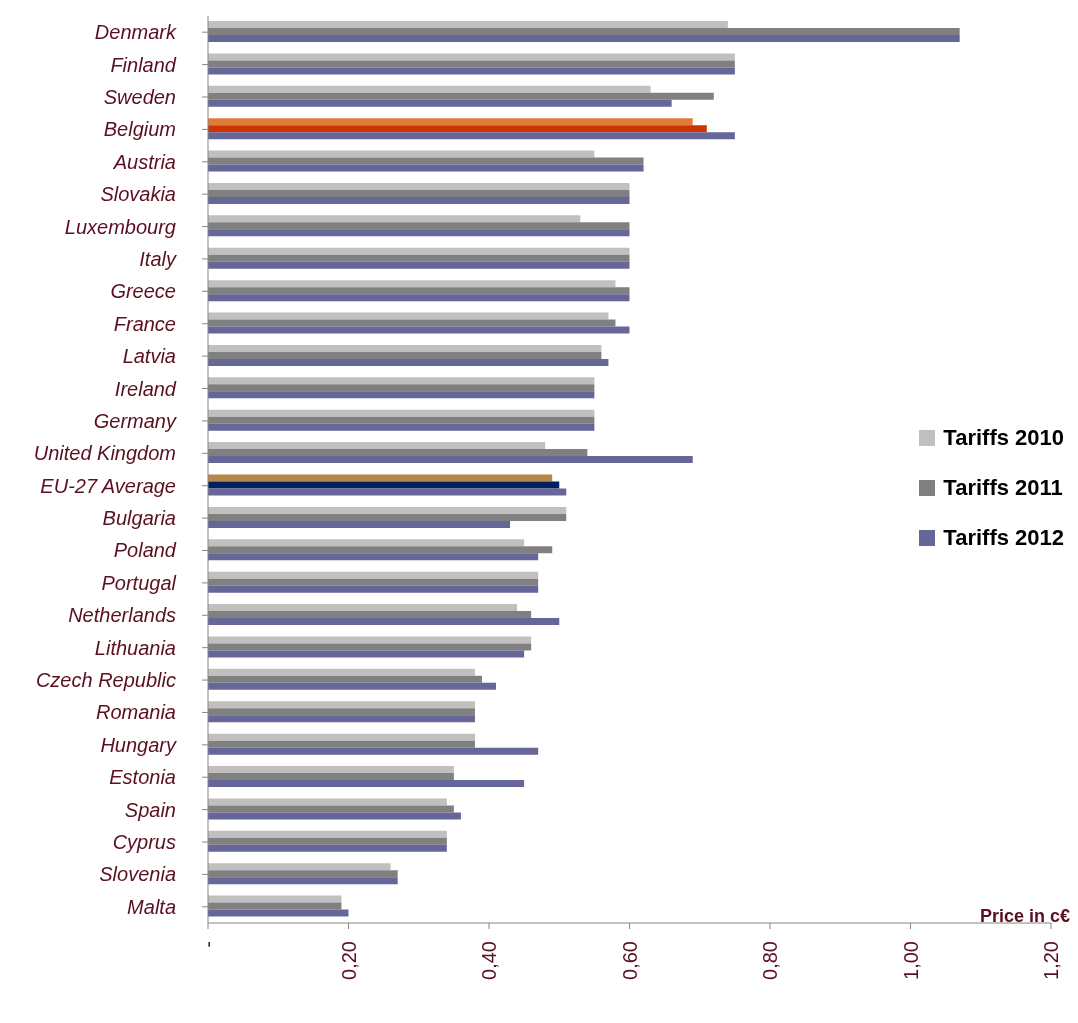 The height and width of the screenshot is (1023, 1078). What do you see at coordinates (137, 874) in the screenshot?
I see `y-tick-label: Slovenia` at bounding box center [137, 874].